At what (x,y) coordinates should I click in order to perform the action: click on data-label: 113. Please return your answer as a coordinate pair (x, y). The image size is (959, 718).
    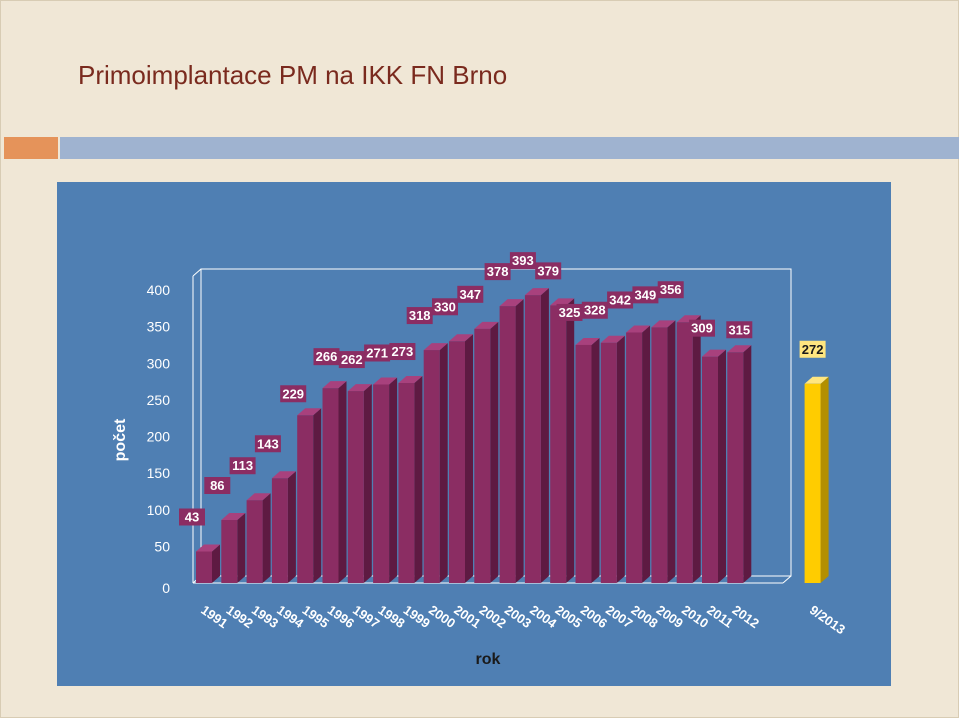
    Looking at the image, I should click on (242, 465).